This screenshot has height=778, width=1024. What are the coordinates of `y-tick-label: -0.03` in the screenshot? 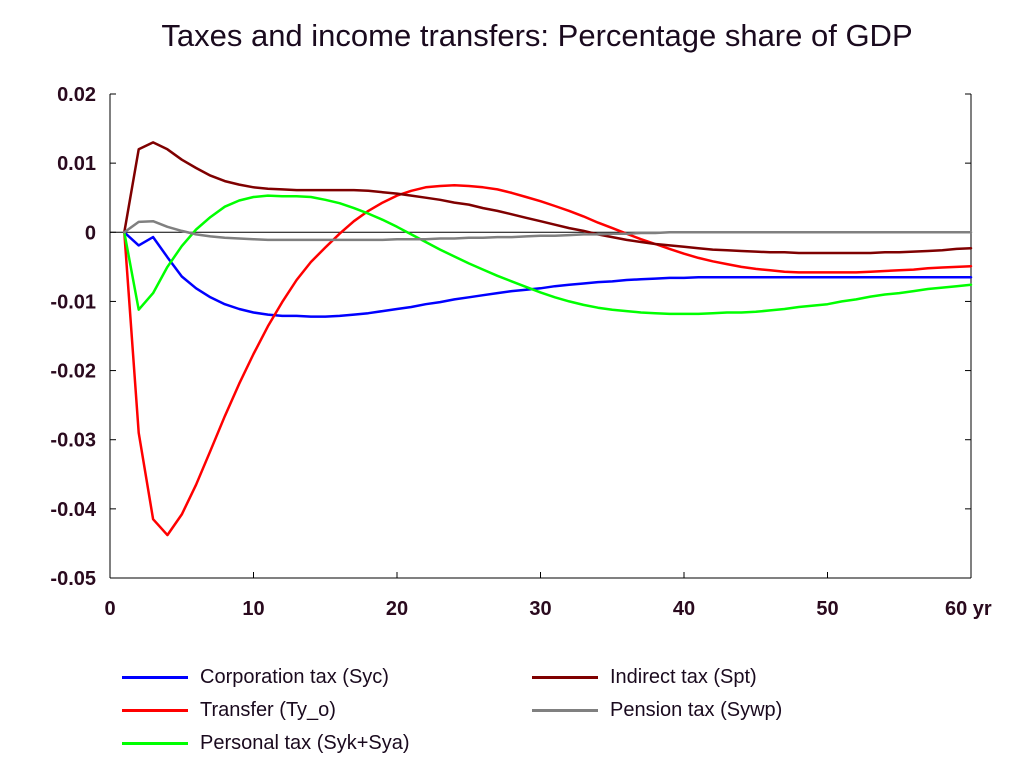 It's located at (73, 441).